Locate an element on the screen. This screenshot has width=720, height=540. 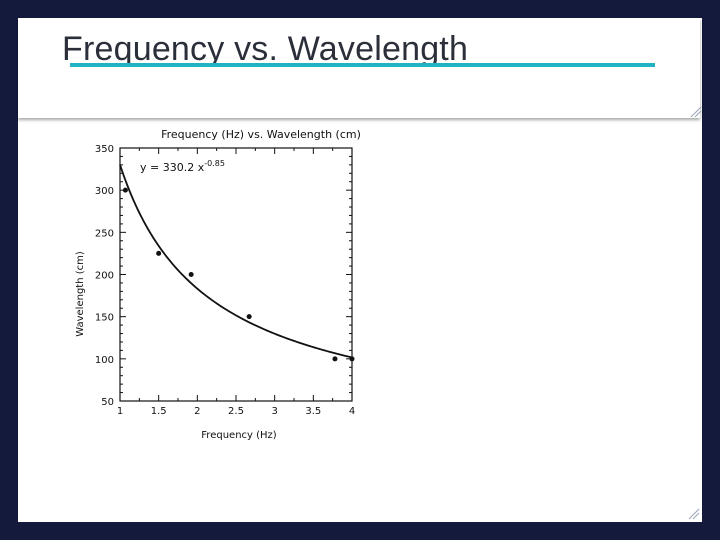
x-tick-label: 2.5 is located at coordinates (236, 411).